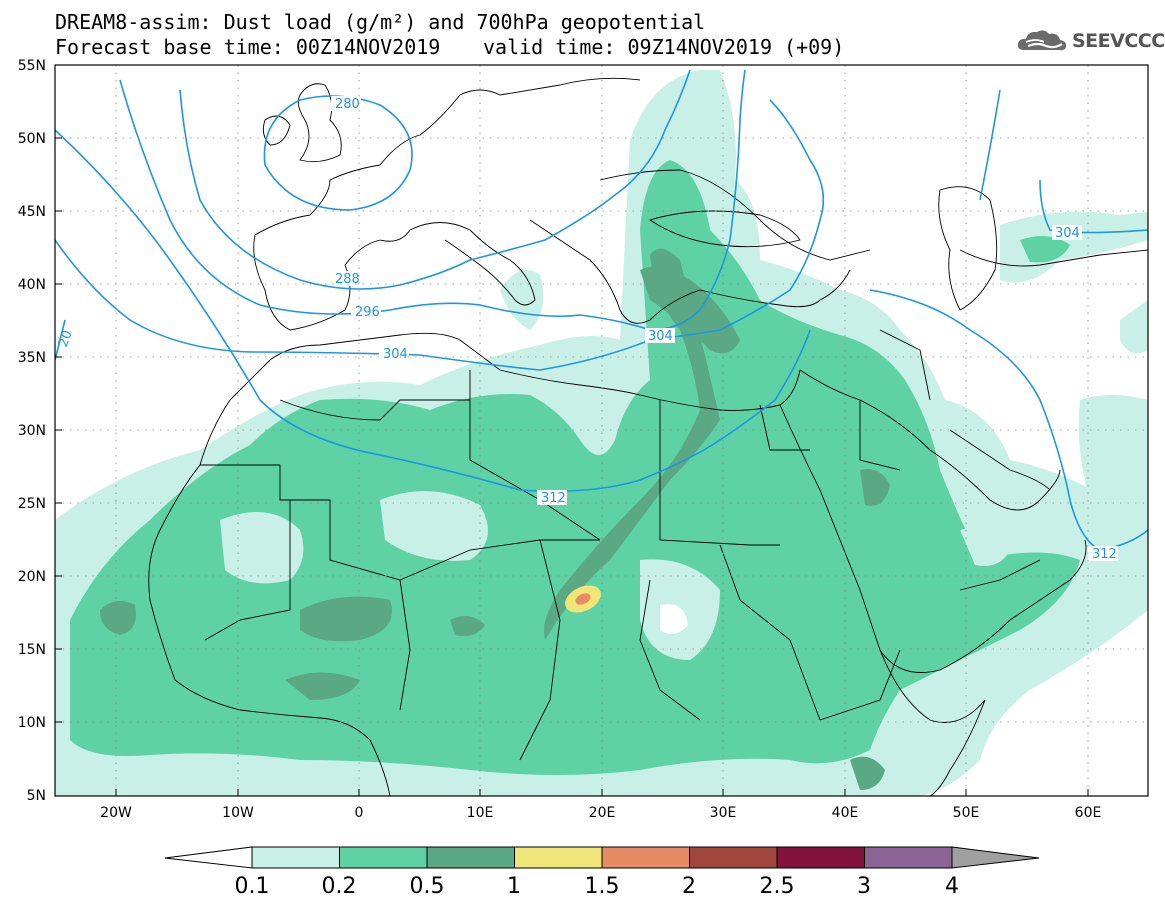 The height and width of the screenshot is (907, 1165). I want to click on valid-time: valid time: 09Z14NOV2019 (+09), so click(664, 47).